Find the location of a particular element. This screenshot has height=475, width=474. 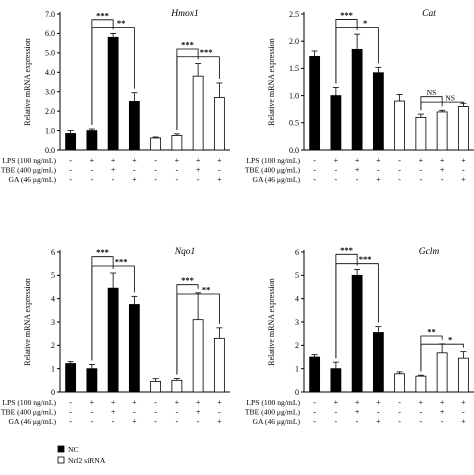

y-tick-label: 0.5 is located at coordinates (294, 123).